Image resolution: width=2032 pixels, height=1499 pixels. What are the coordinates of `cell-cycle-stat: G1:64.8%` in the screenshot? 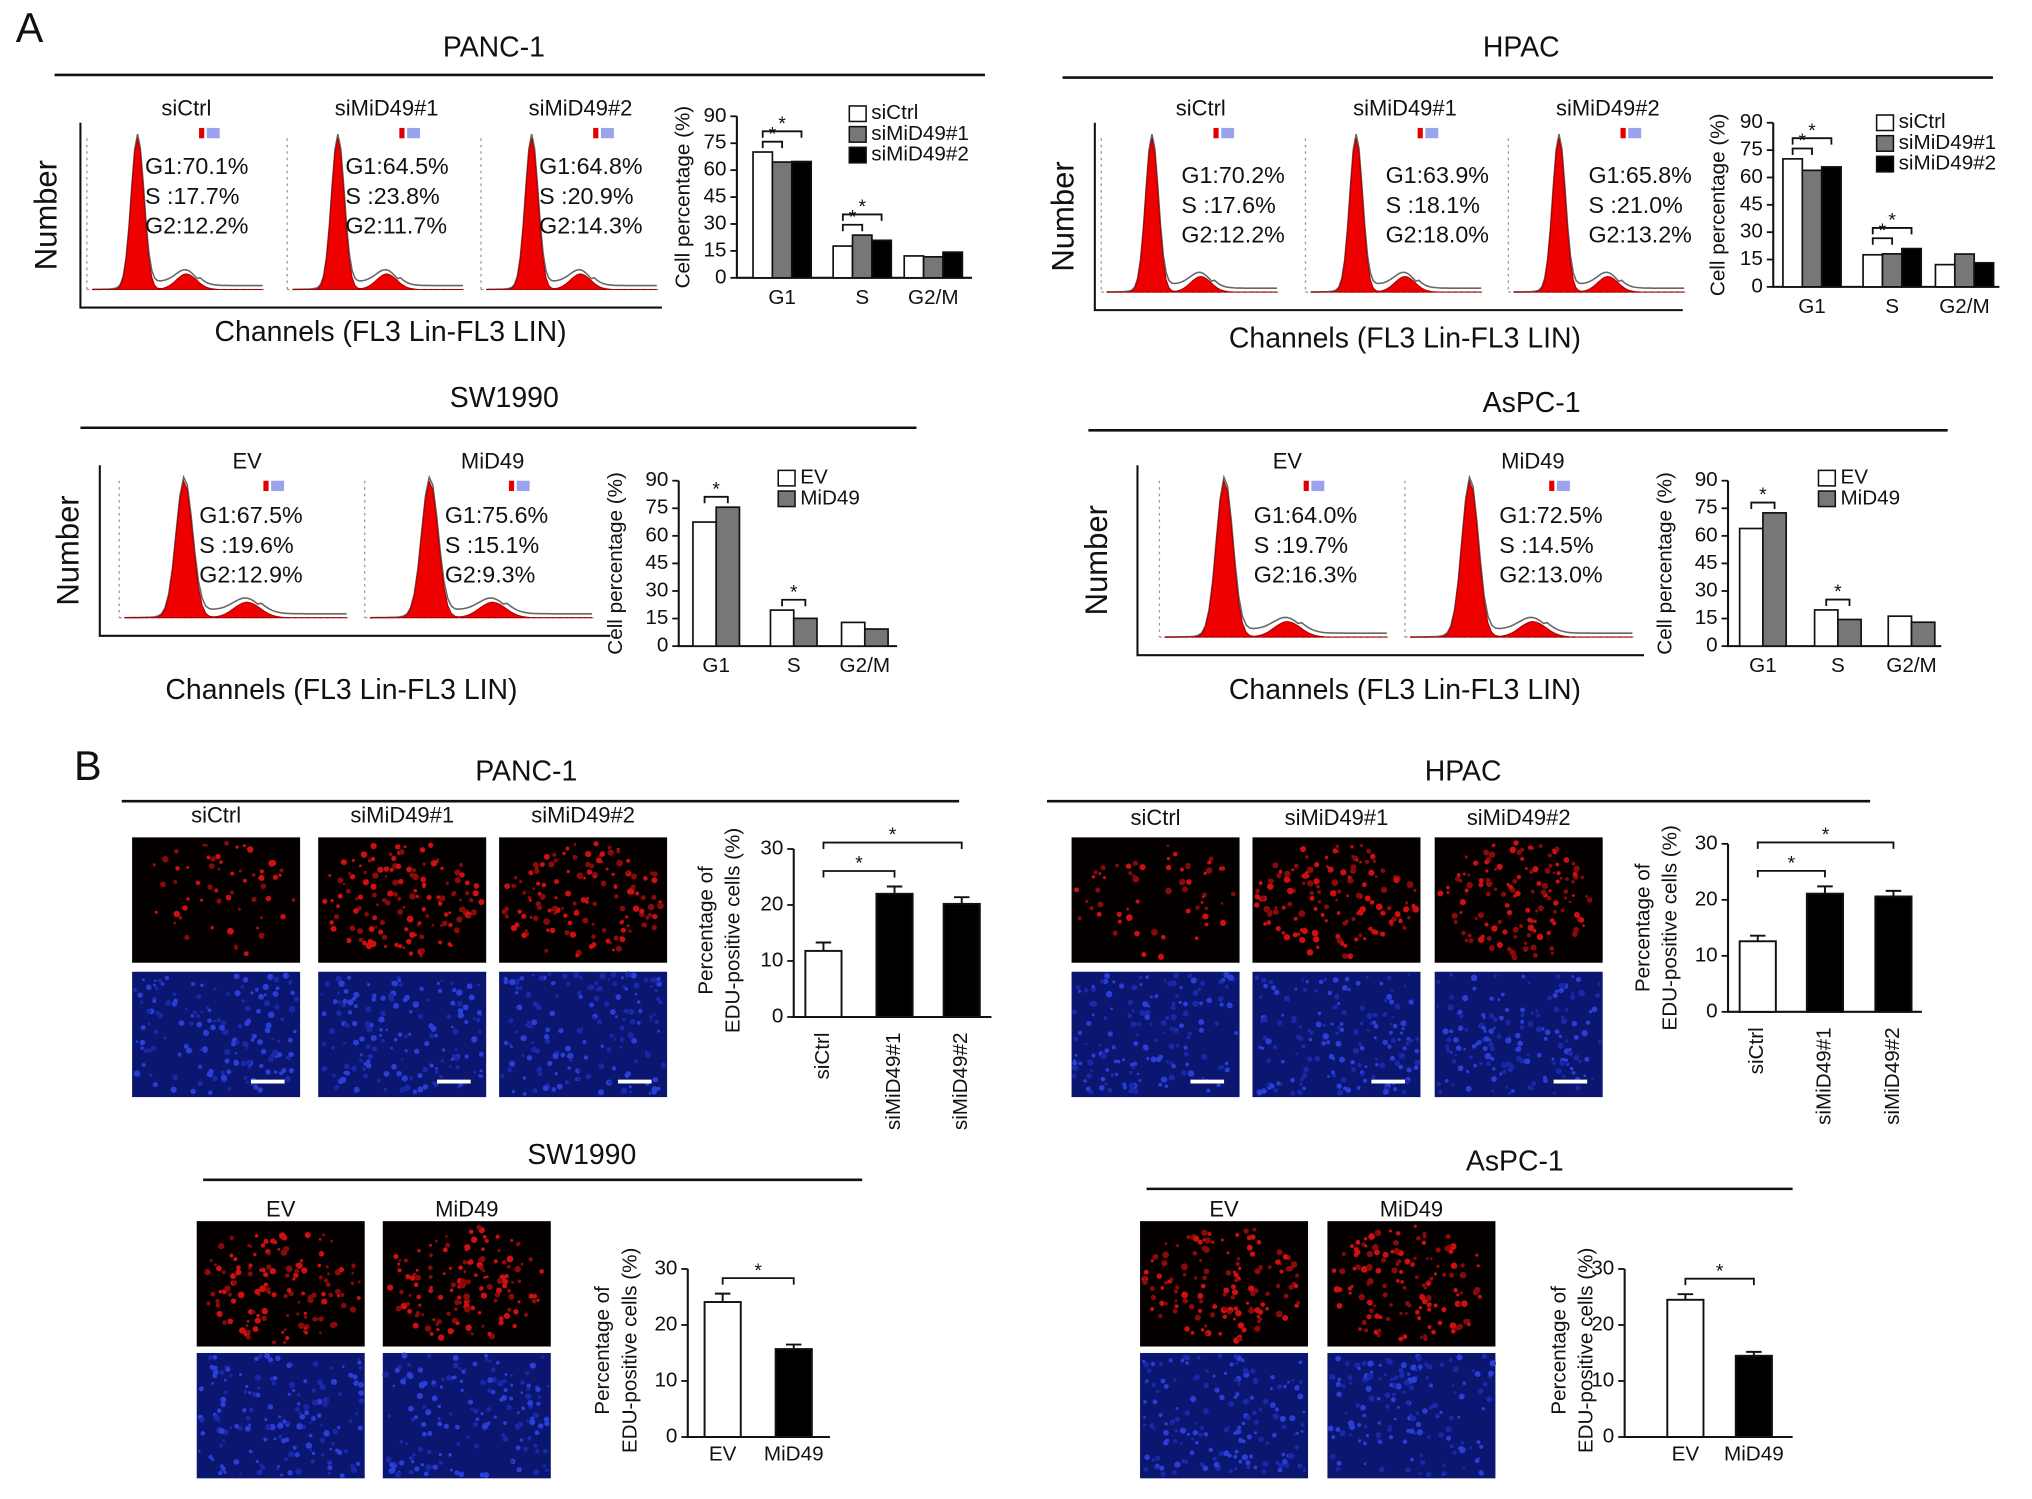 It's located at (590, 166).